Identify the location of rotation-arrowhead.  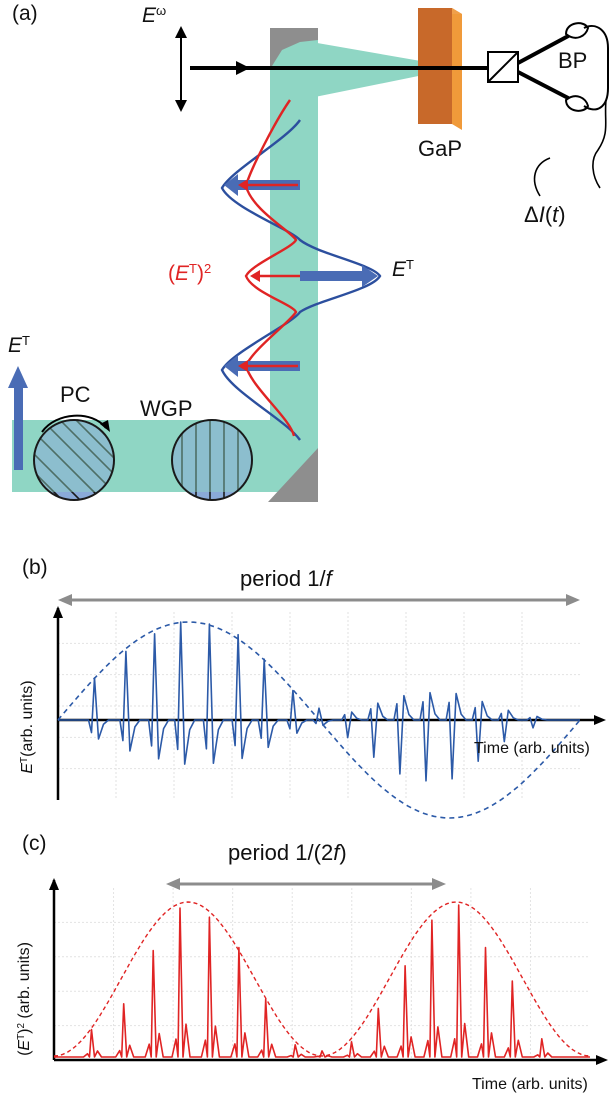
(105, 426).